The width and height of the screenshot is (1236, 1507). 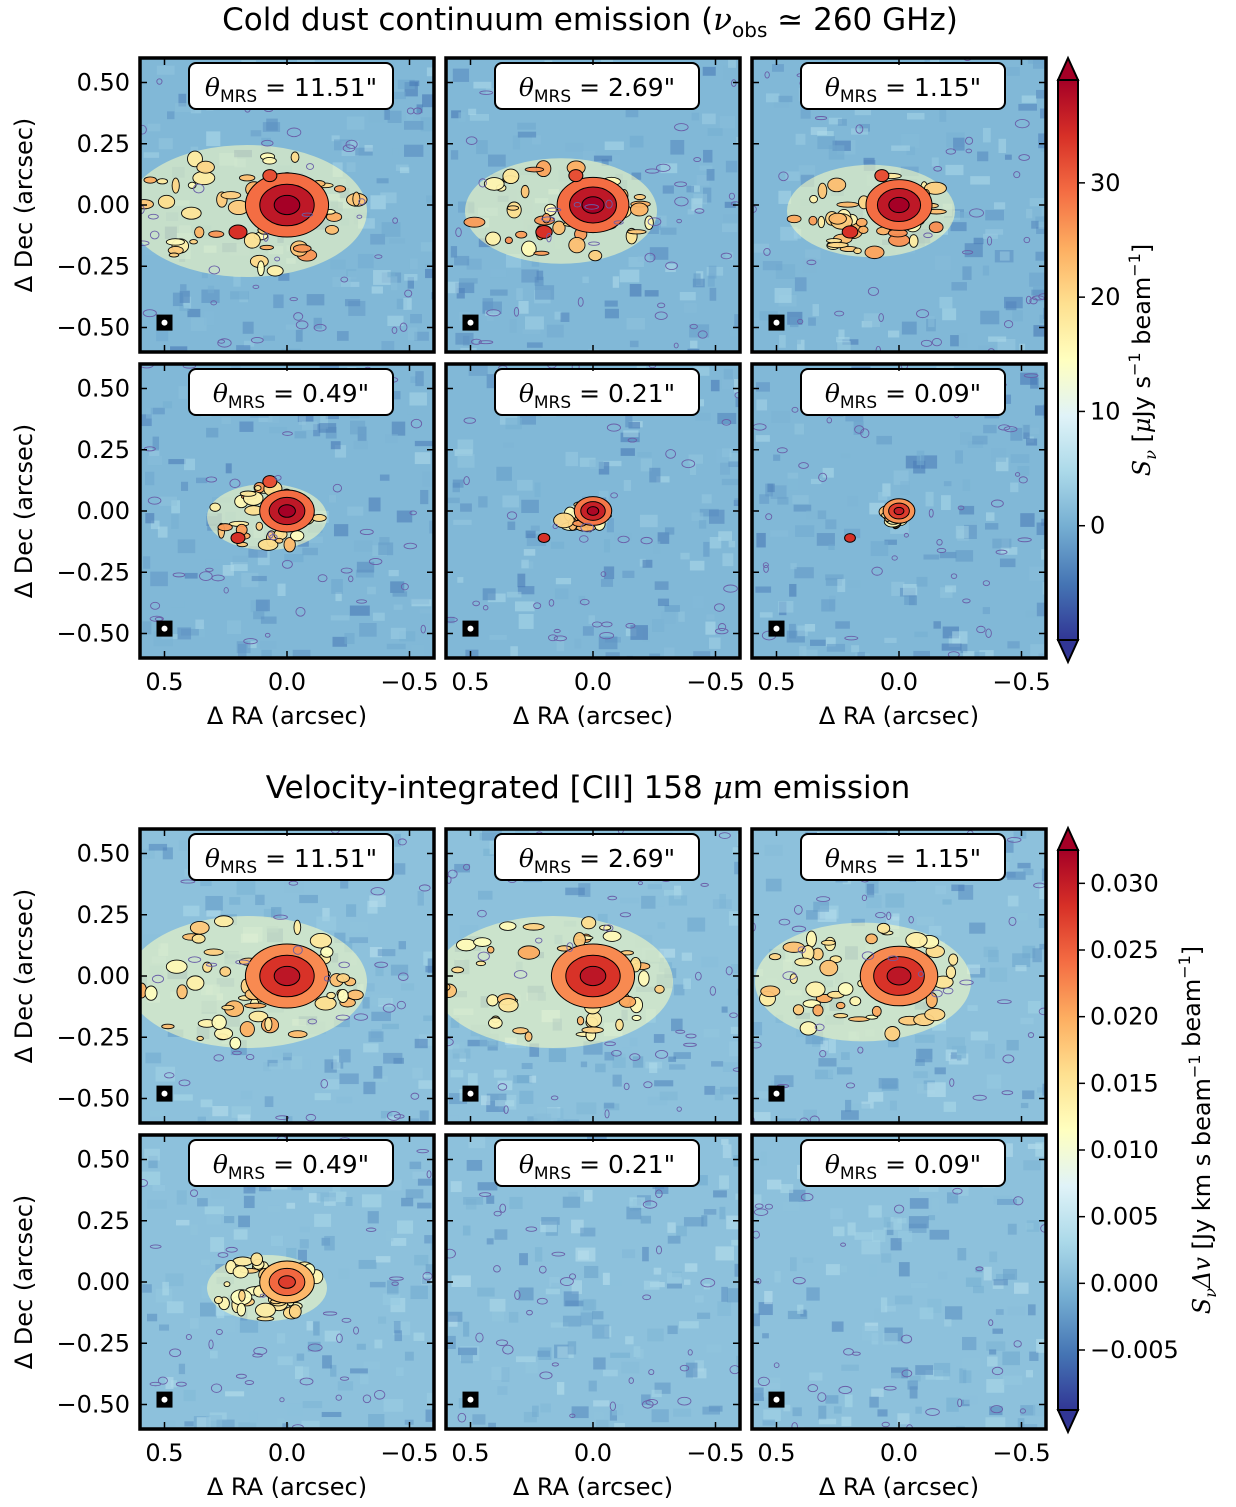 What do you see at coordinates (593, 1487) in the screenshot?
I see `x-axis-label: Δ RA (arcsec)` at bounding box center [593, 1487].